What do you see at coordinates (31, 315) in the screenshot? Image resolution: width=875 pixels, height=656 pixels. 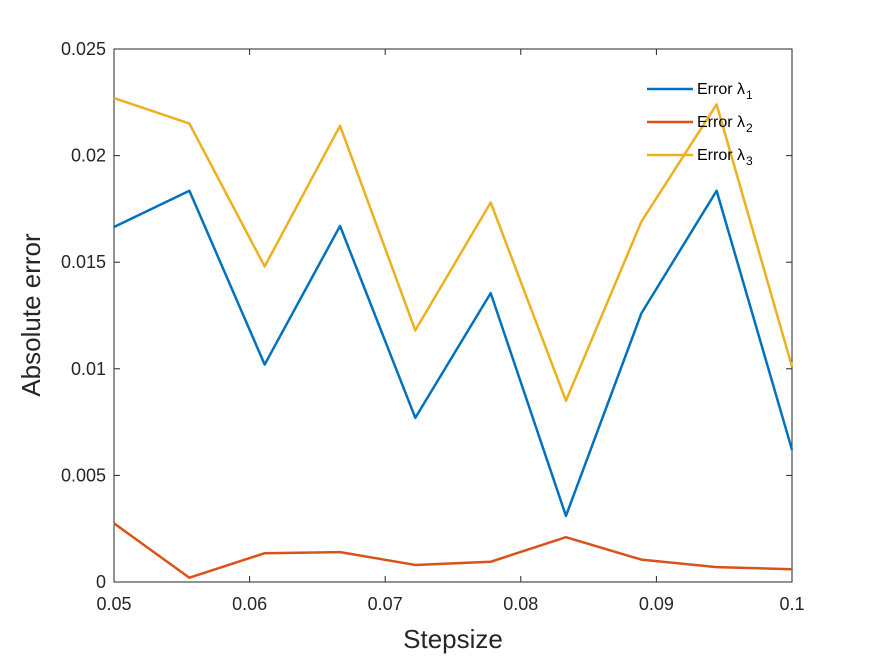 I see `y-axis-label: Absolute error` at bounding box center [31, 315].